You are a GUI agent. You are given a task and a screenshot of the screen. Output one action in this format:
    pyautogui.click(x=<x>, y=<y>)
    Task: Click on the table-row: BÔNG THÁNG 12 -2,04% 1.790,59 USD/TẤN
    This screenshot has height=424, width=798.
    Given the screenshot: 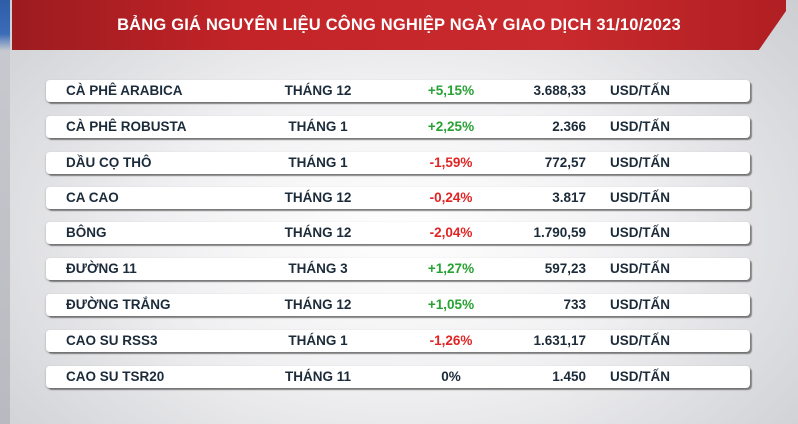 What is the action you would take?
    pyautogui.click(x=398, y=233)
    